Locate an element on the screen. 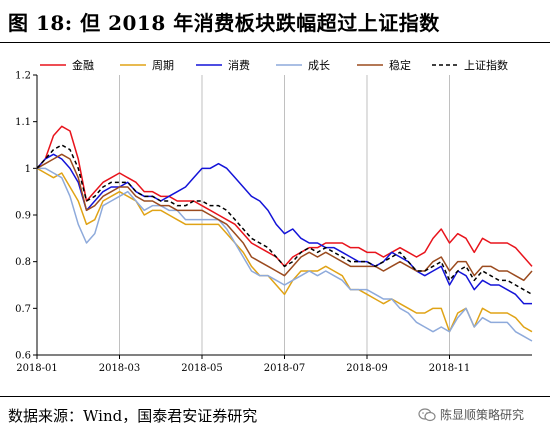 Image resolution: width=550 pixels, height=439 pixels. y-tick-label: 0.6 is located at coordinates (23, 356).